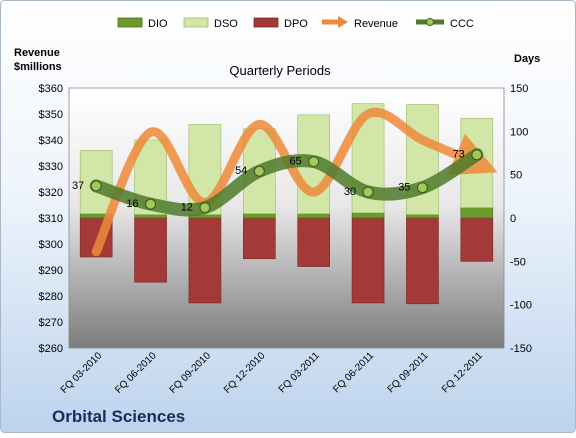  What do you see at coordinates (268, 181) in the screenshot?
I see `data-labels: 37 16 12 54 65 30 35 73` at bounding box center [268, 181].